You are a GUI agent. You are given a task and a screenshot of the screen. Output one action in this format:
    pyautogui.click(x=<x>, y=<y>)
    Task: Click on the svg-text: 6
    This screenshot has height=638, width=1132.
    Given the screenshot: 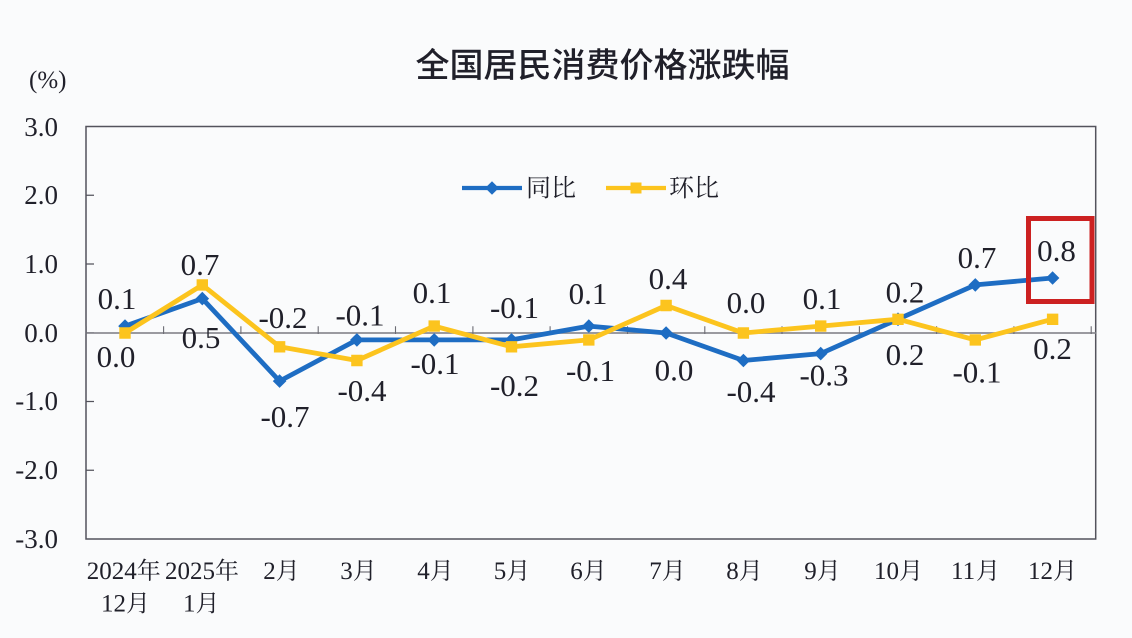 What is the action you would take?
    pyautogui.click(x=576, y=571)
    